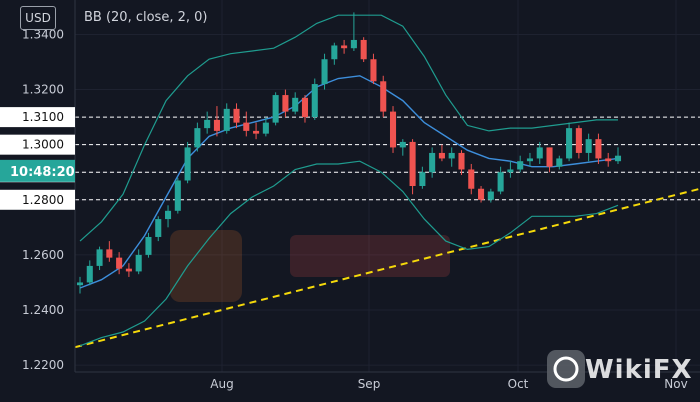 The image size is (700, 402). I want to click on watermark-square, so click(206, 266).